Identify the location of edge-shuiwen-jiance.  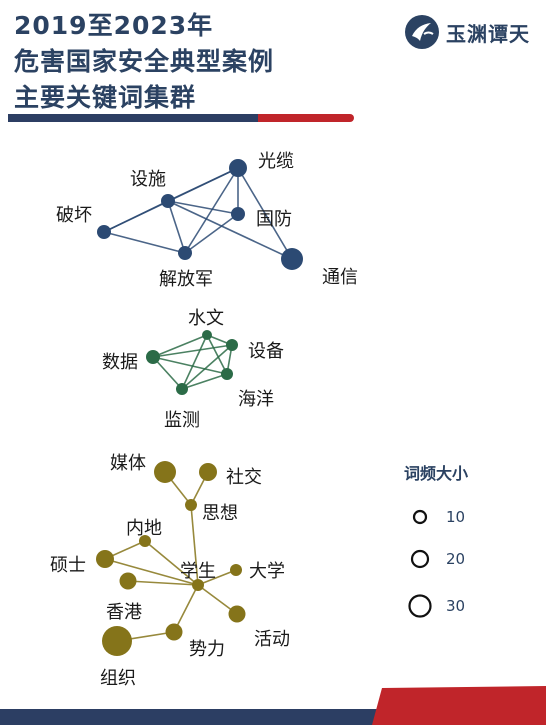
(194, 362).